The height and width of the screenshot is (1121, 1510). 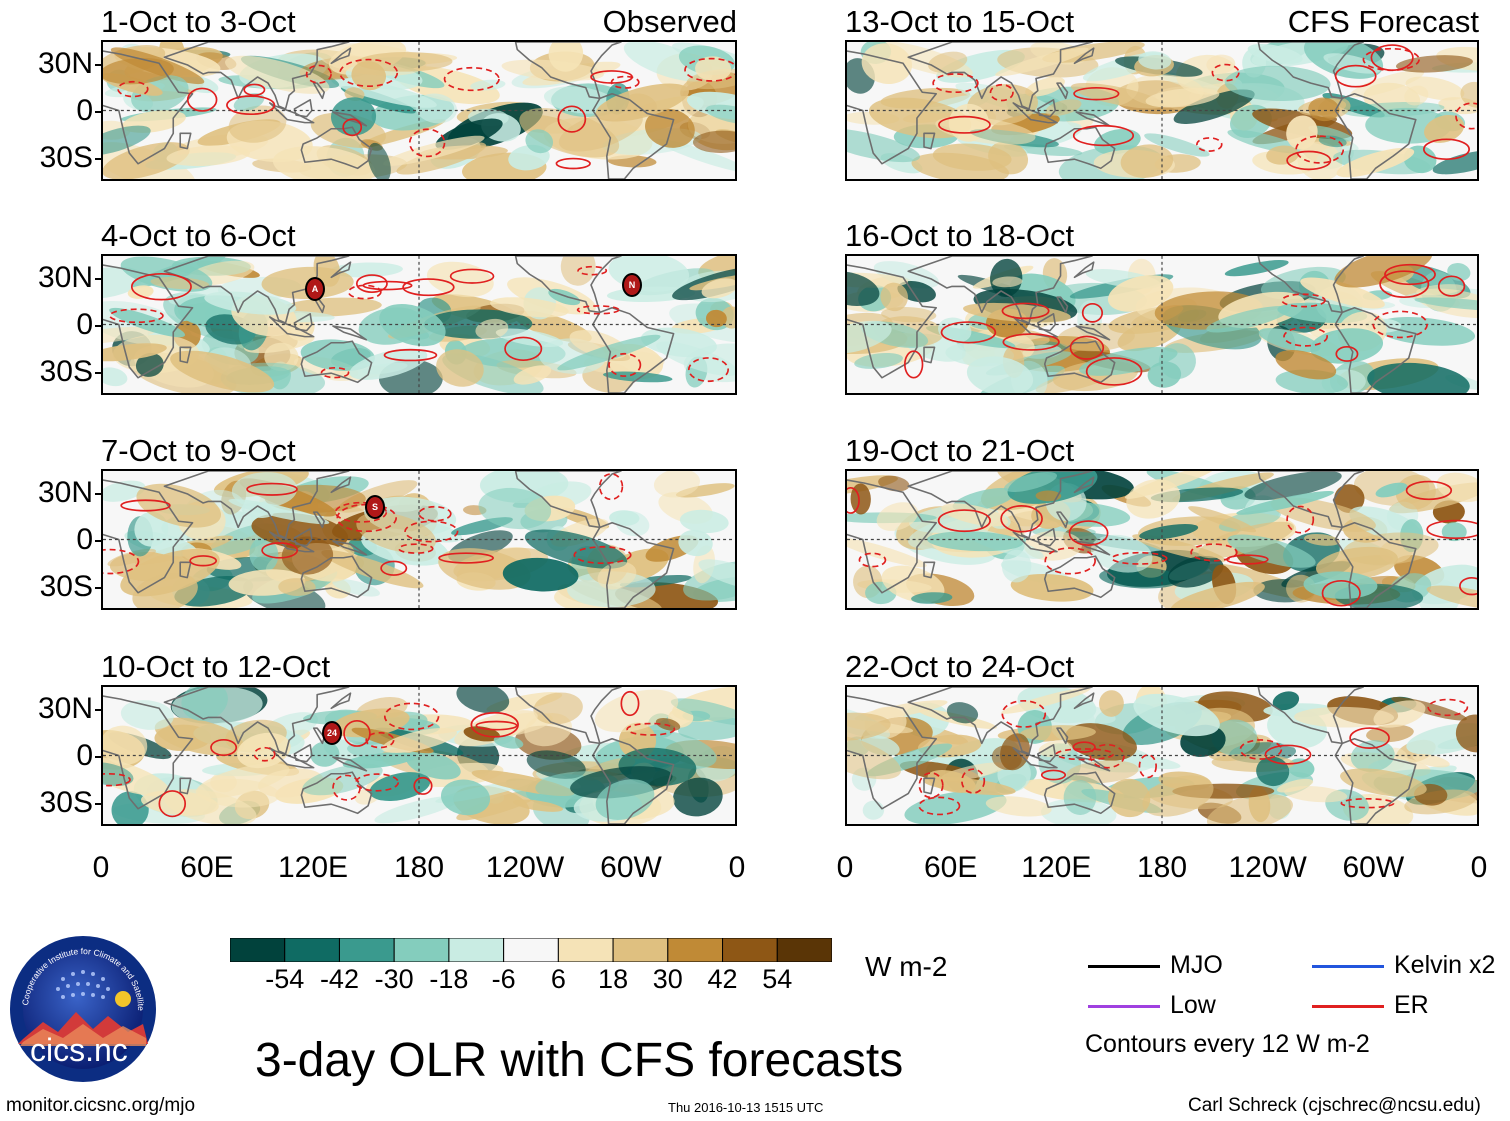 I want to click on colorbar-swatches, so click(x=531, y=950).